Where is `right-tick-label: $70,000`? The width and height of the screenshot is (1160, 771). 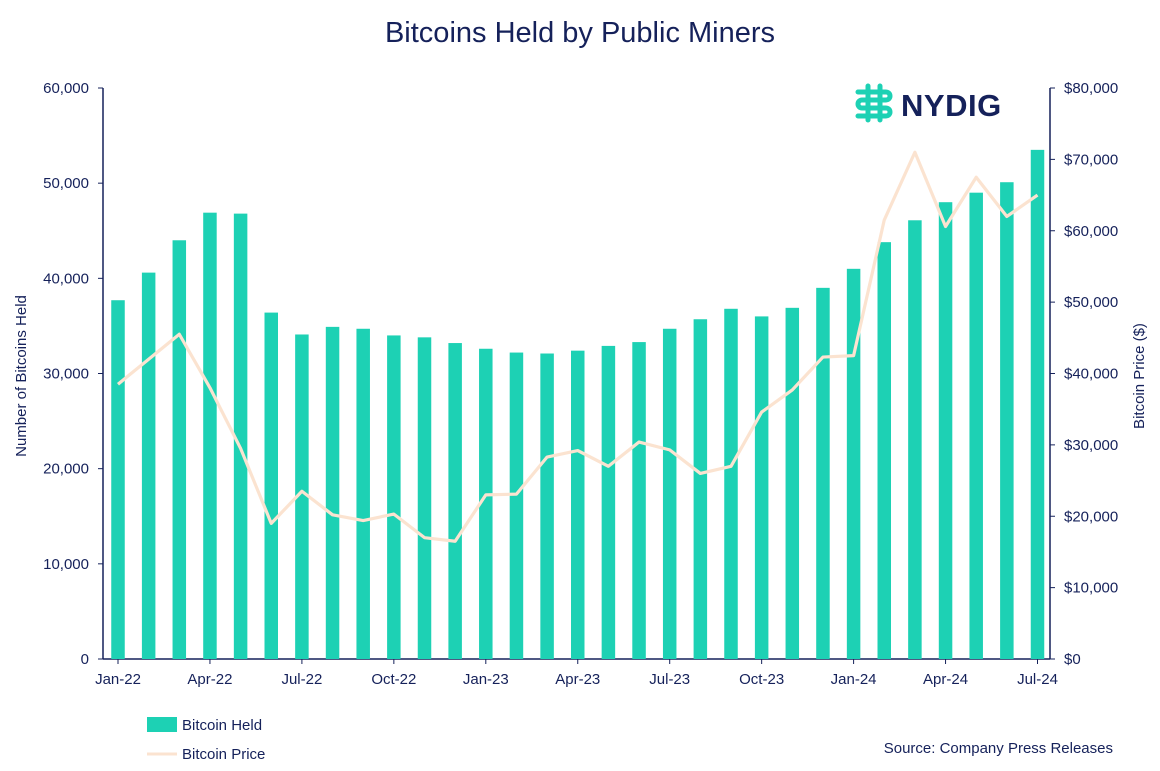 right-tick-label: $70,000 is located at coordinates (1091, 159).